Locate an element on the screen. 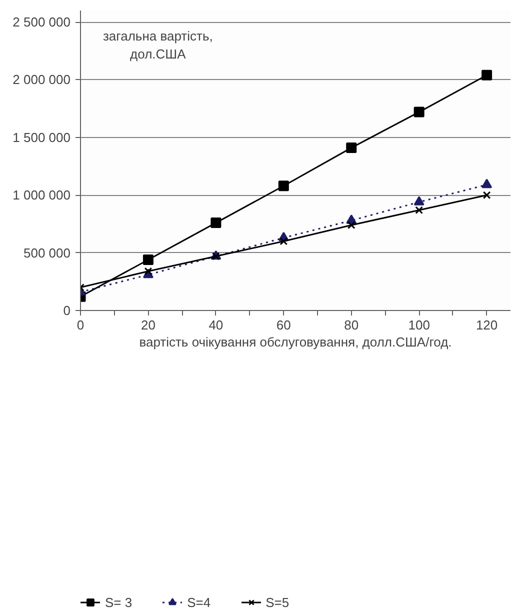 The image size is (526, 613). x-tick-label: 40 is located at coordinates (216, 325).